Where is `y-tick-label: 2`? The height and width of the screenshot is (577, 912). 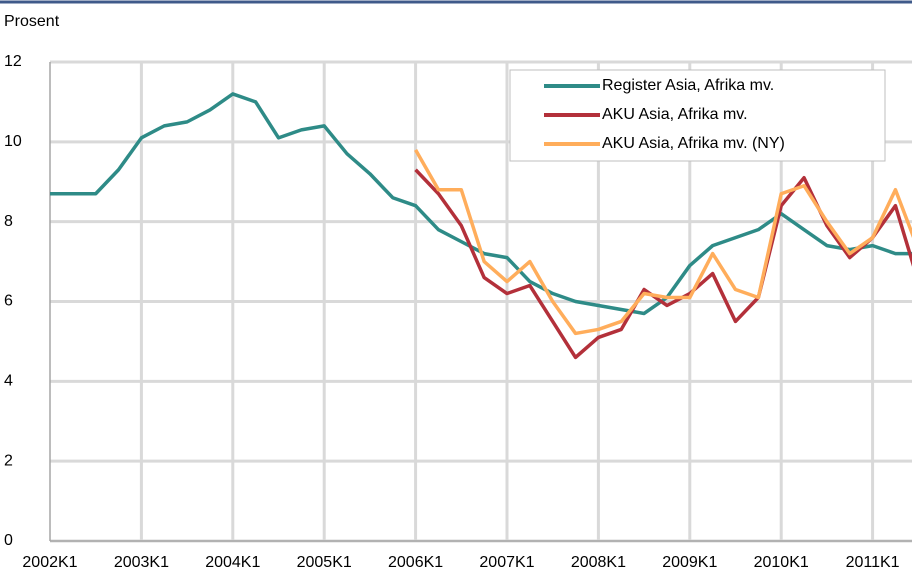
y-tick-label: 2 is located at coordinates (8, 460).